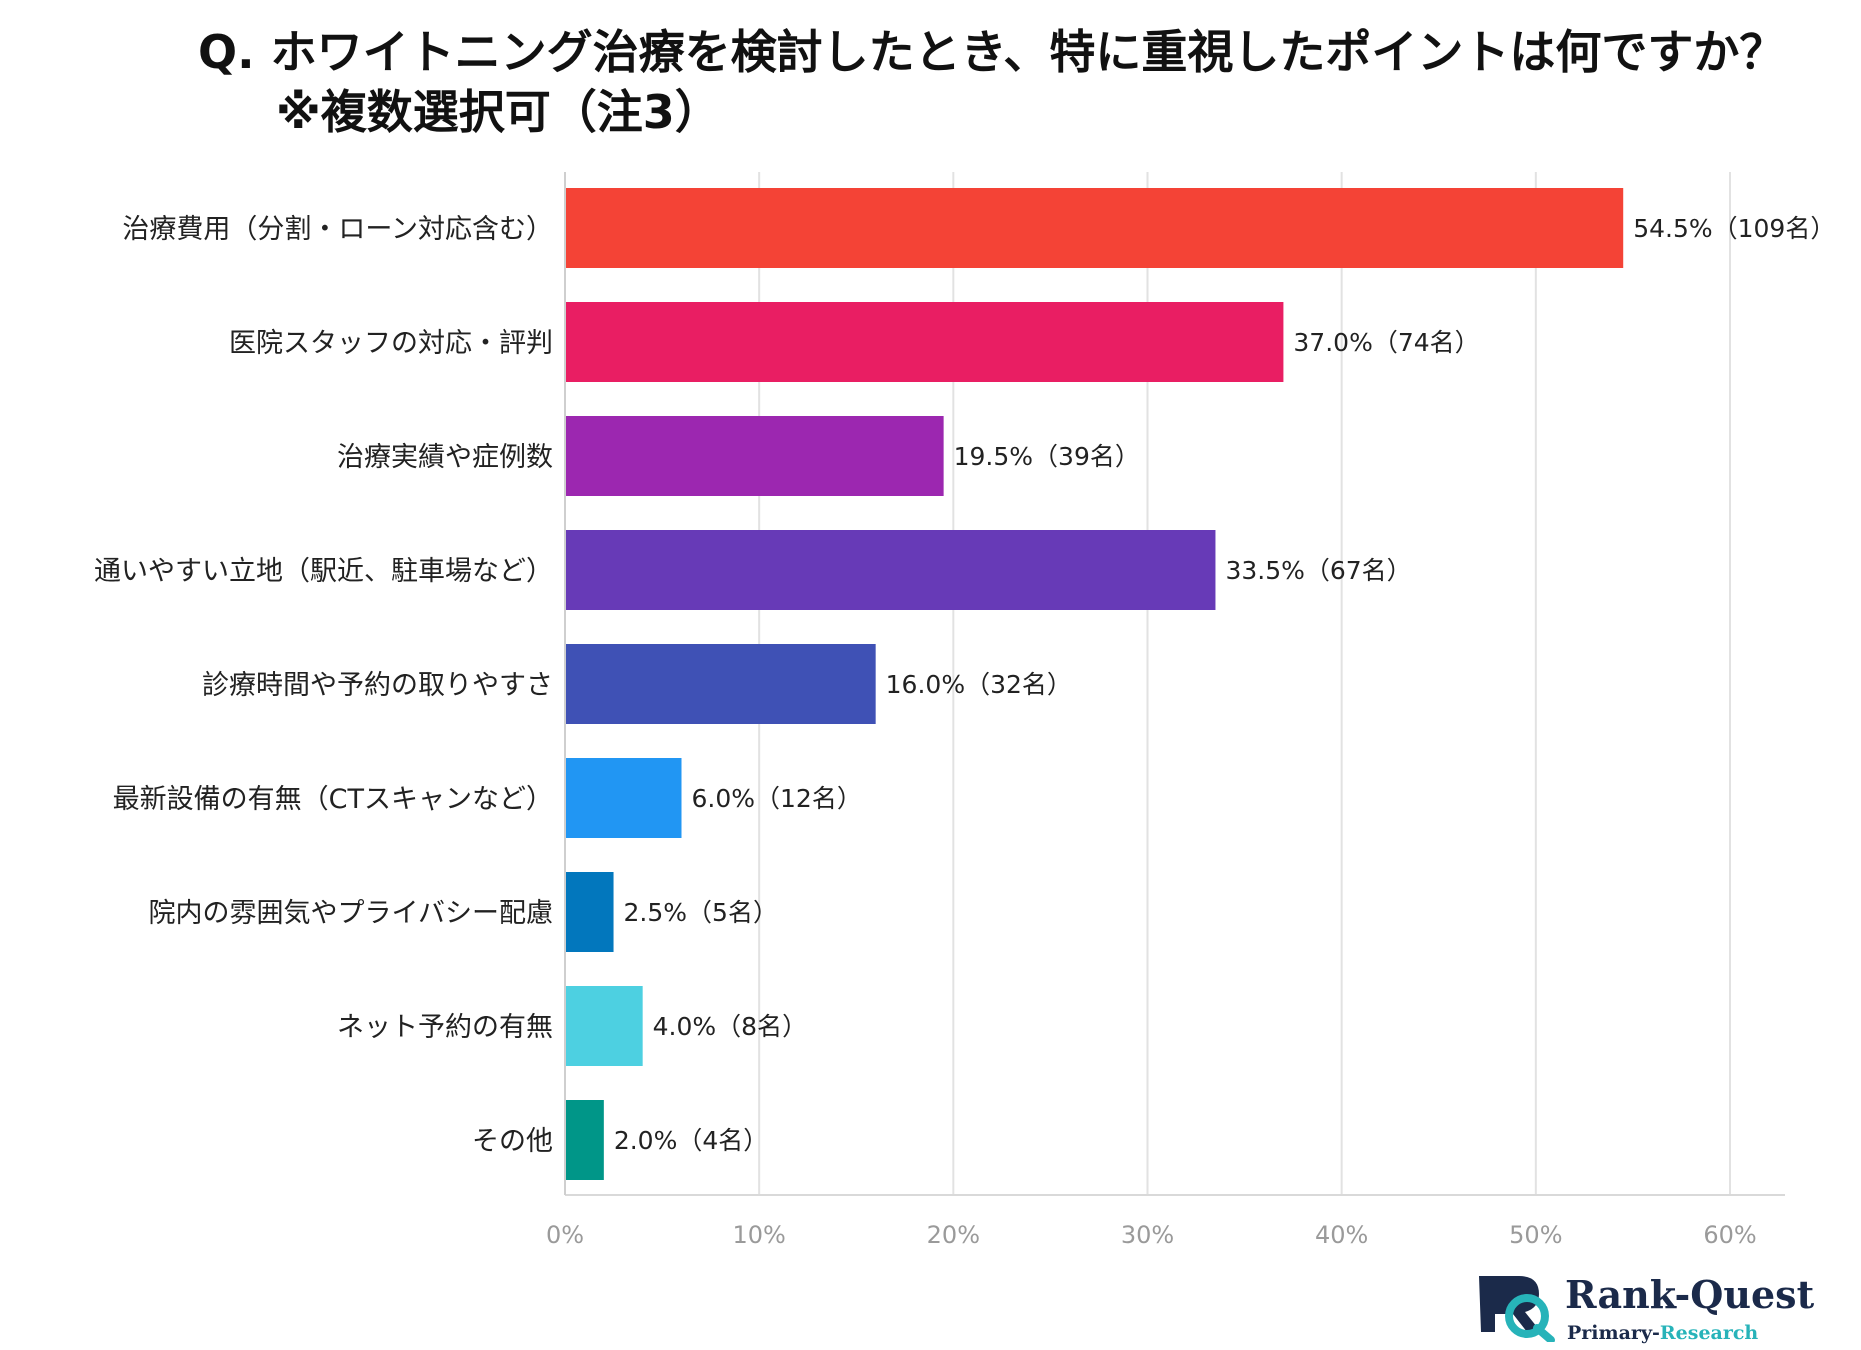 The height and width of the screenshot is (1350, 1861). What do you see at coordinates (498, 112) in the screenshot?
I see `title-line-2: ※複数選択可（注3）` at bounding box center [498, 112].